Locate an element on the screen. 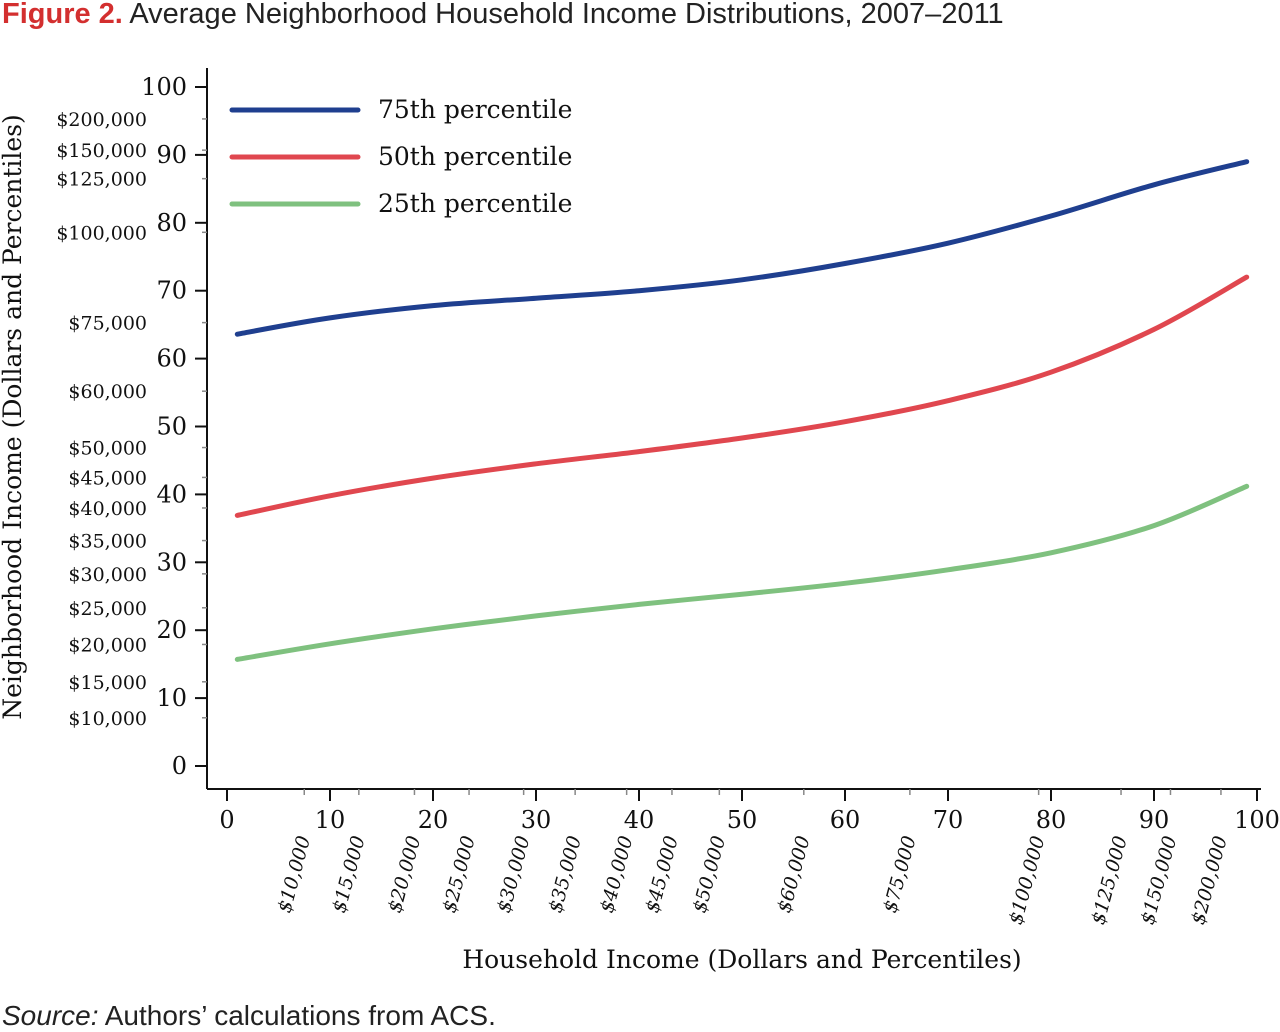  source-note: Source: Authors’ calculations from ACS. is located at coordinates (249, 1016).